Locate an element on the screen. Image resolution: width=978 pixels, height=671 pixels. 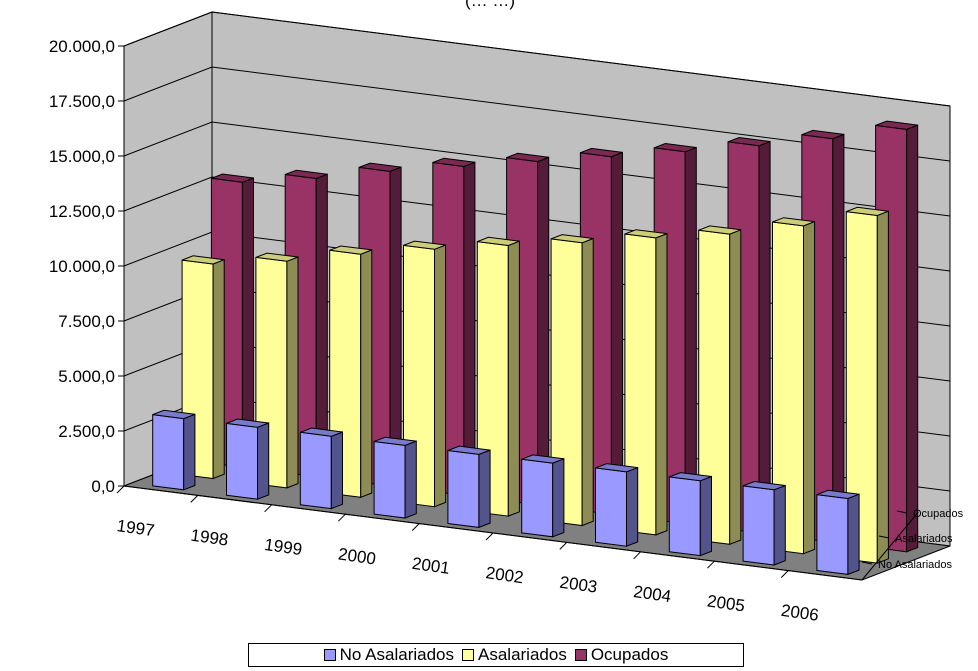
legend-label-asalariados: Asalariados is located at coordinates (522, 654).